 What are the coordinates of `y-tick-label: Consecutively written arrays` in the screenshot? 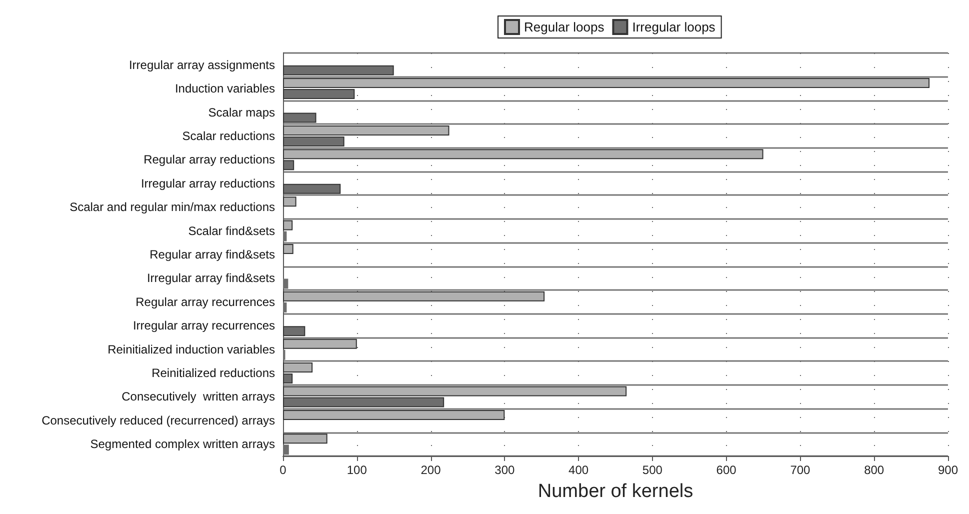 It's located at (198, 397).